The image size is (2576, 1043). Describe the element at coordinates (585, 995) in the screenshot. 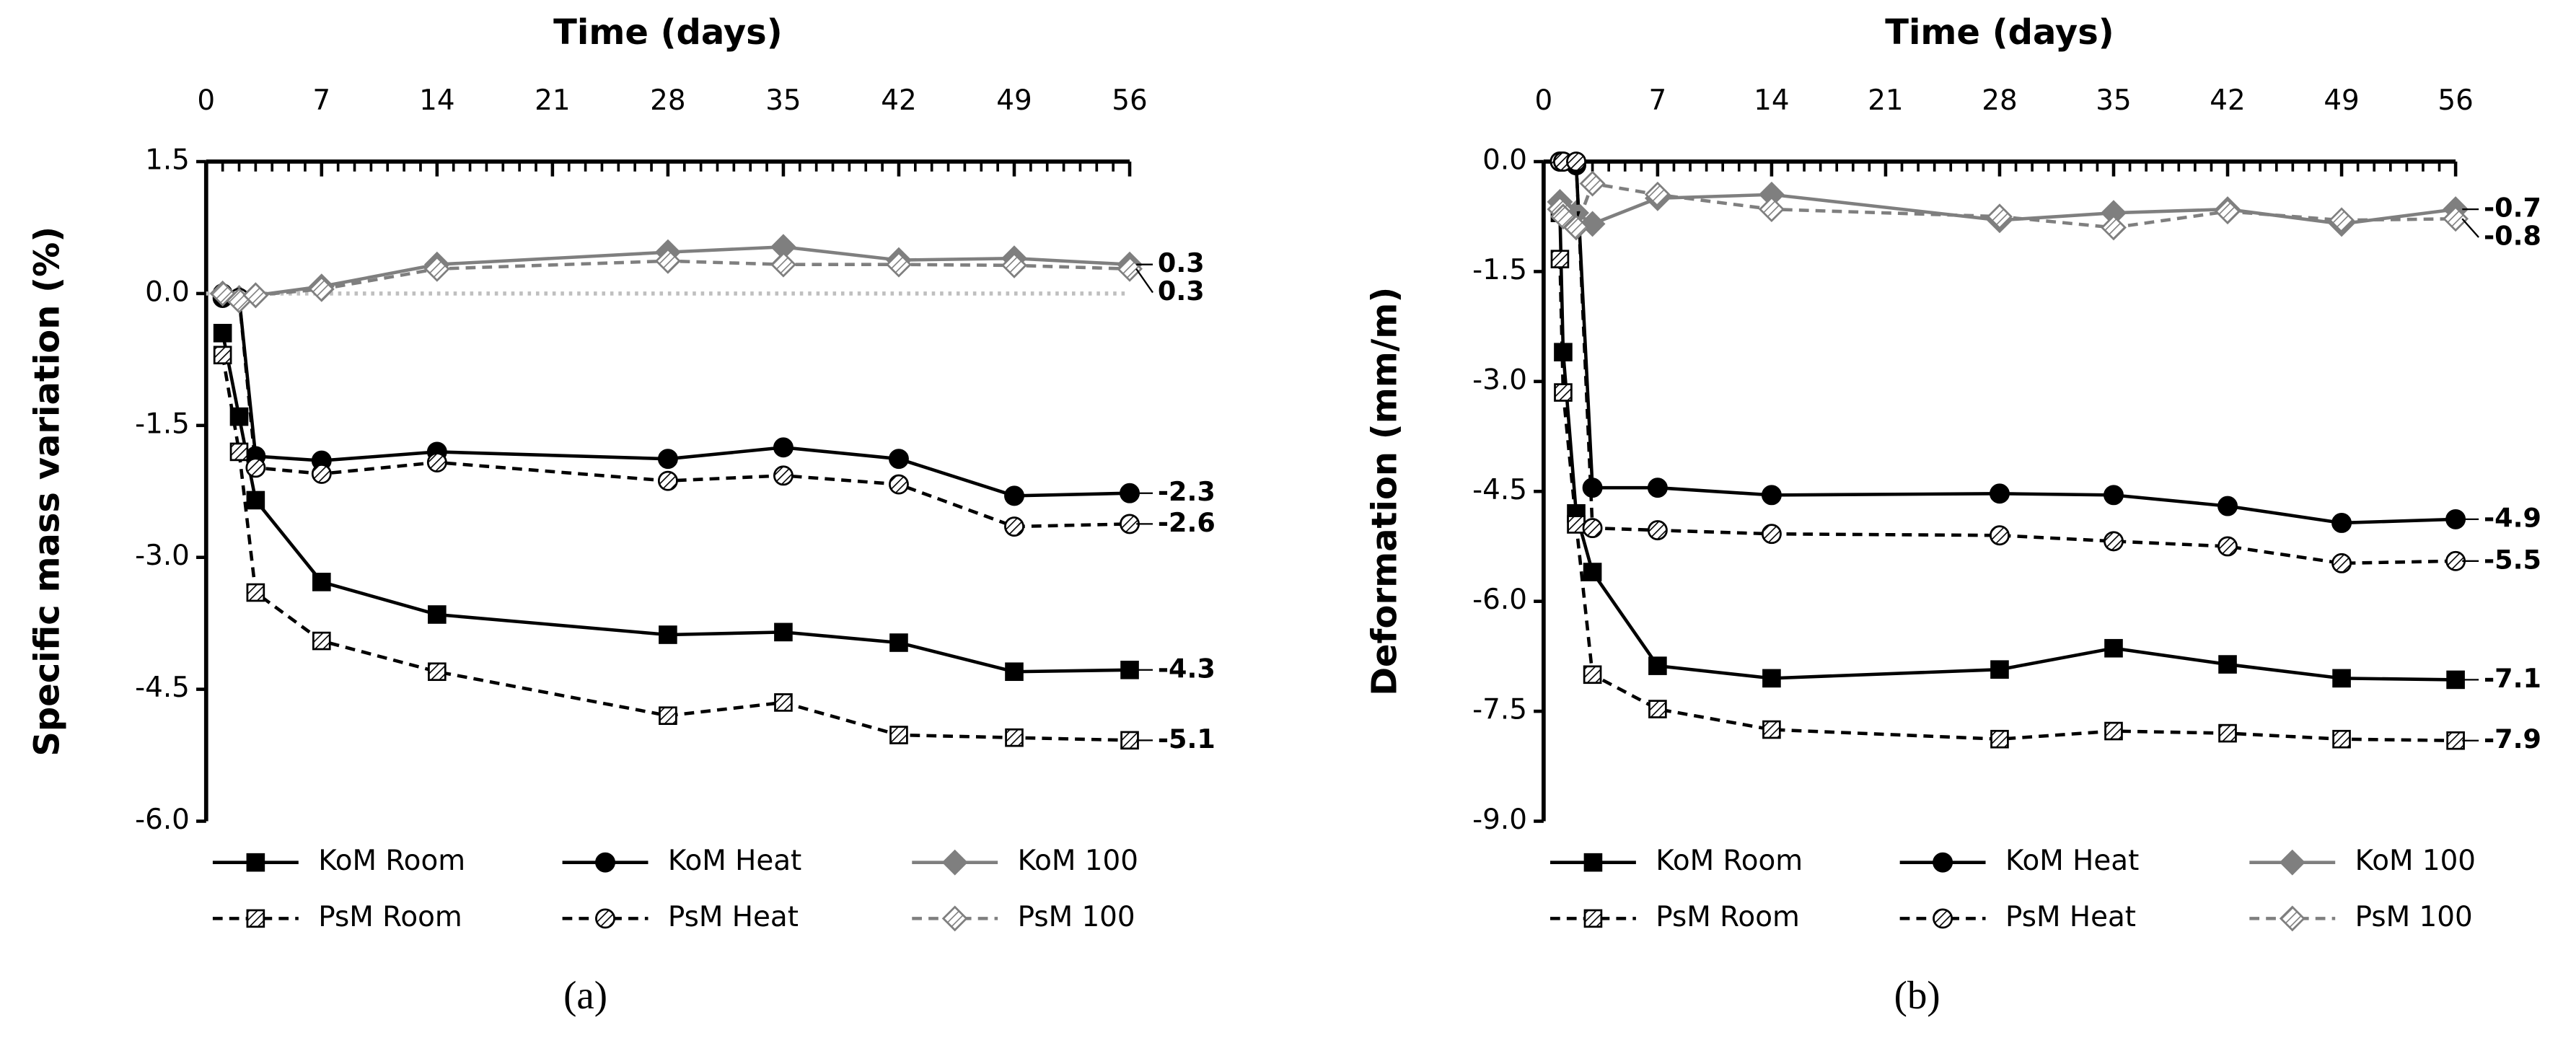

I see `caption: (a)` at that location.